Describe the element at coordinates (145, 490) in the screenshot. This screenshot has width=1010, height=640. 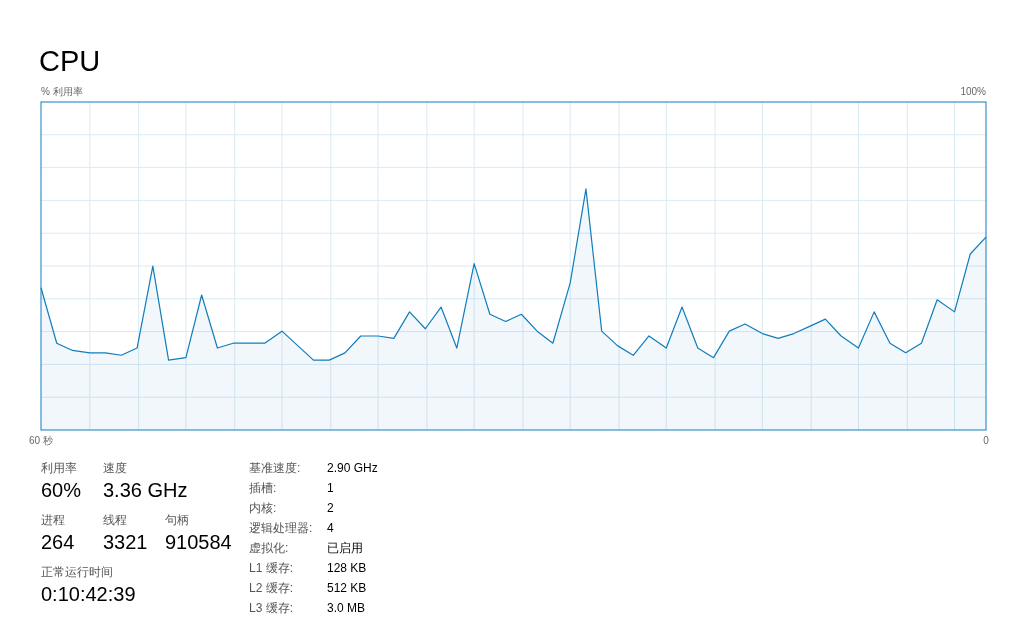
I see `text: 3.36 GHz` at that location.